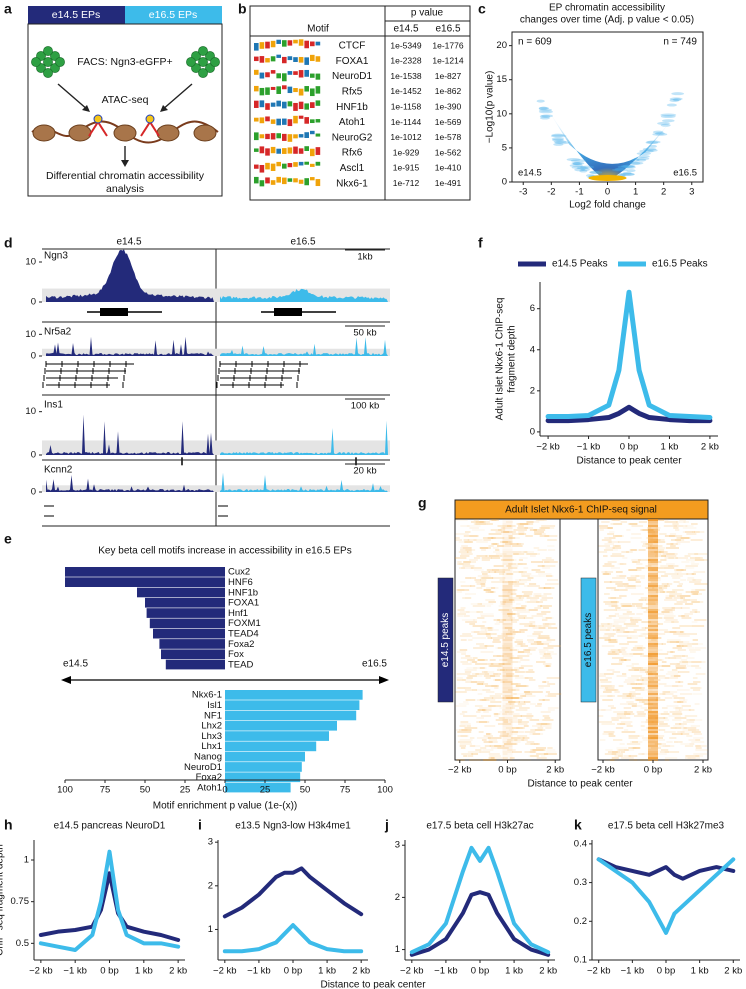  Describe the element at coordinates (243, 603) in the screenshot. I see `bar-label: FOXA1` at that location.